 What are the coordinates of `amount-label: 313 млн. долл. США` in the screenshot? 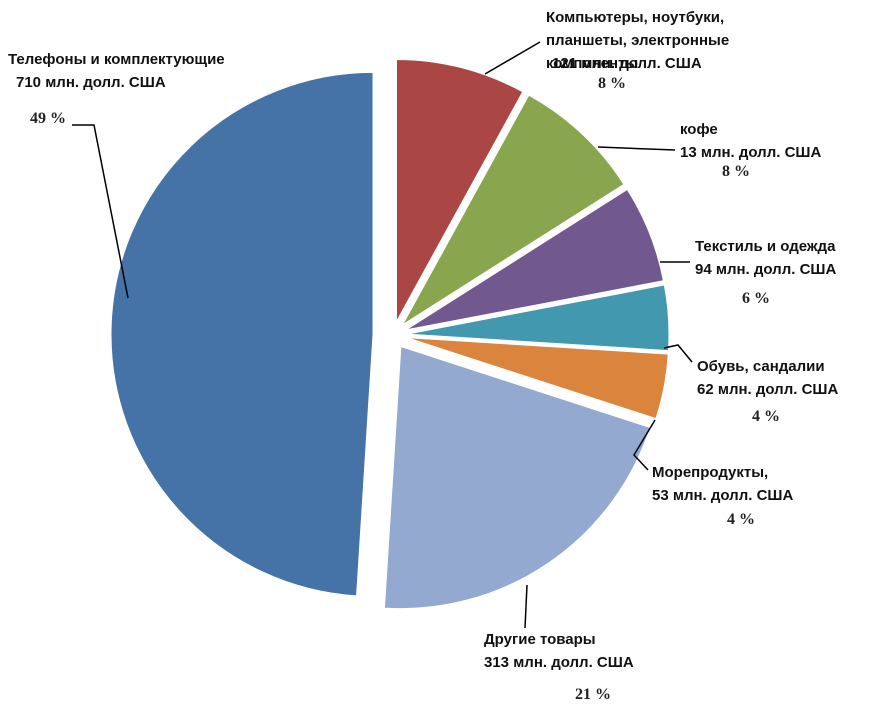 It's located at (559, 662).